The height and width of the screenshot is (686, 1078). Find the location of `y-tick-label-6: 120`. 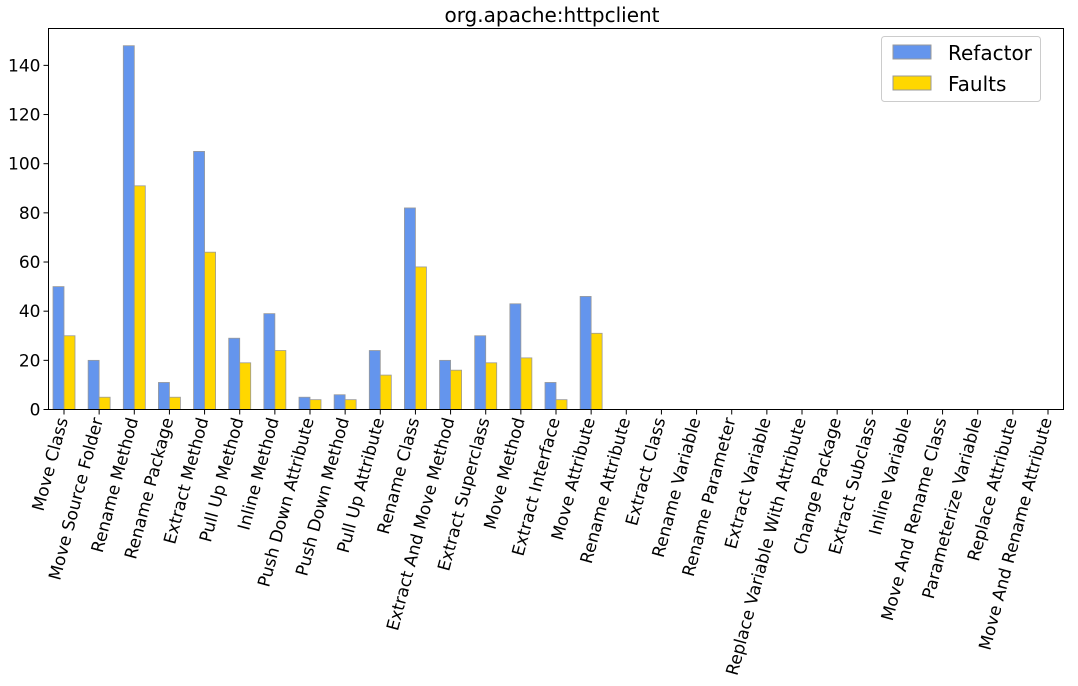

y-tick-label-6: 120 is located at coordinates (24, 116).